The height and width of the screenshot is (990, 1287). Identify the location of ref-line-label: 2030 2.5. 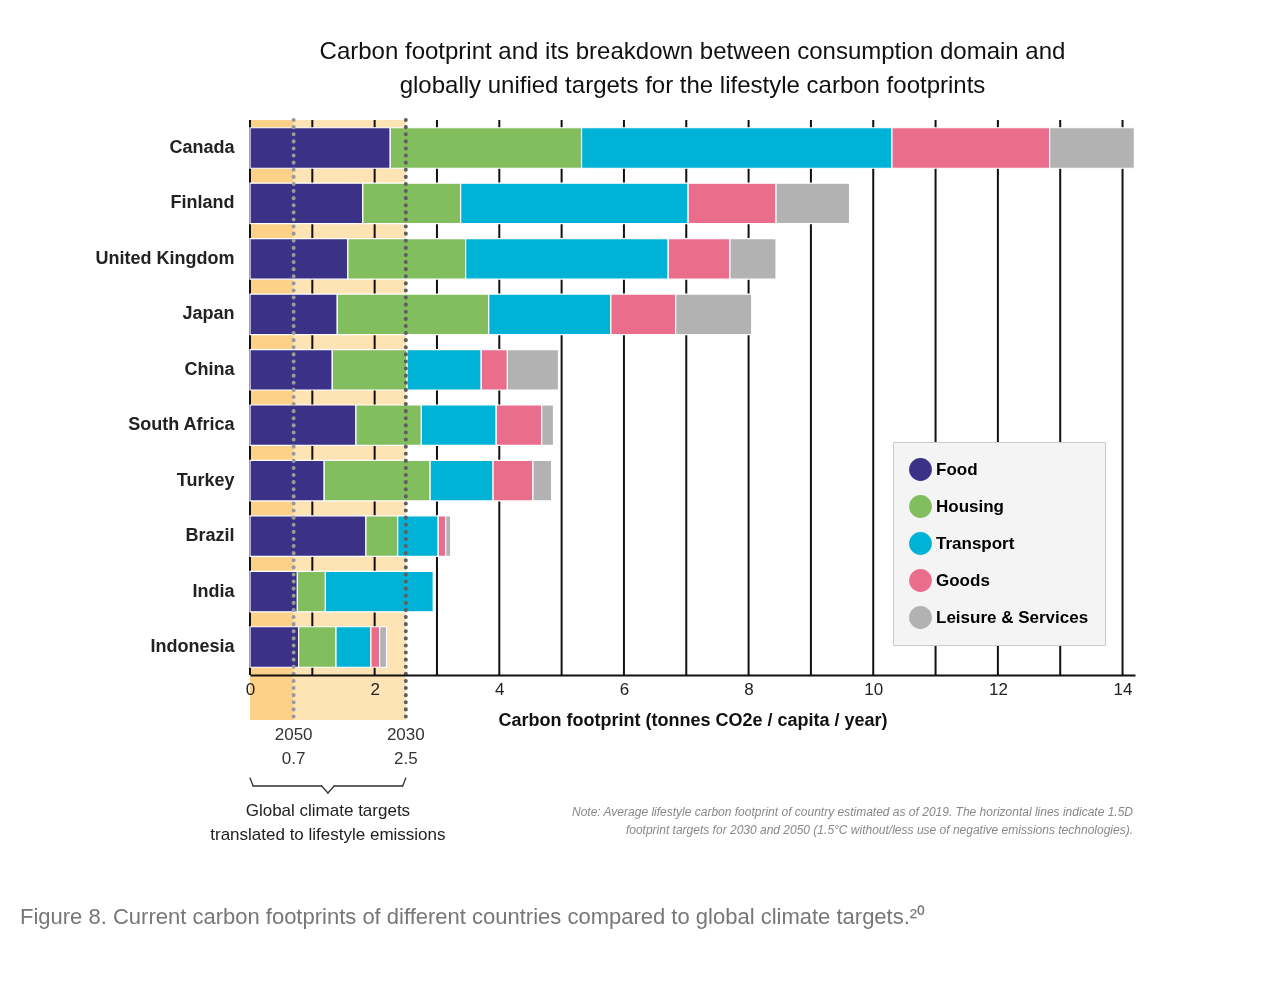
(405, 746).